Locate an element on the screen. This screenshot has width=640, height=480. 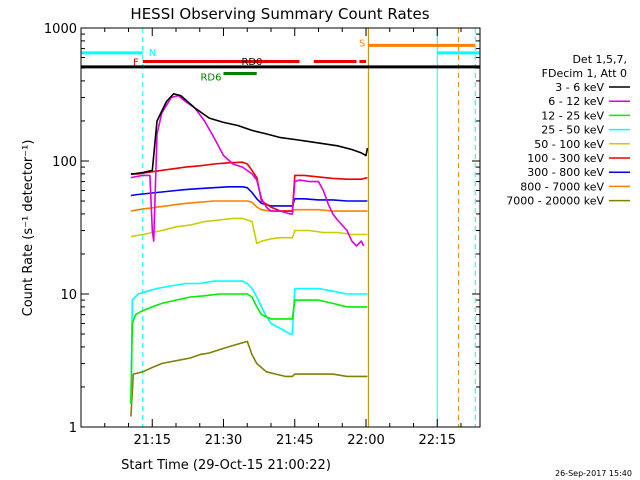
legend-header-line-2: FDecim 1, Att 0 is located at coordinates (584, 73).